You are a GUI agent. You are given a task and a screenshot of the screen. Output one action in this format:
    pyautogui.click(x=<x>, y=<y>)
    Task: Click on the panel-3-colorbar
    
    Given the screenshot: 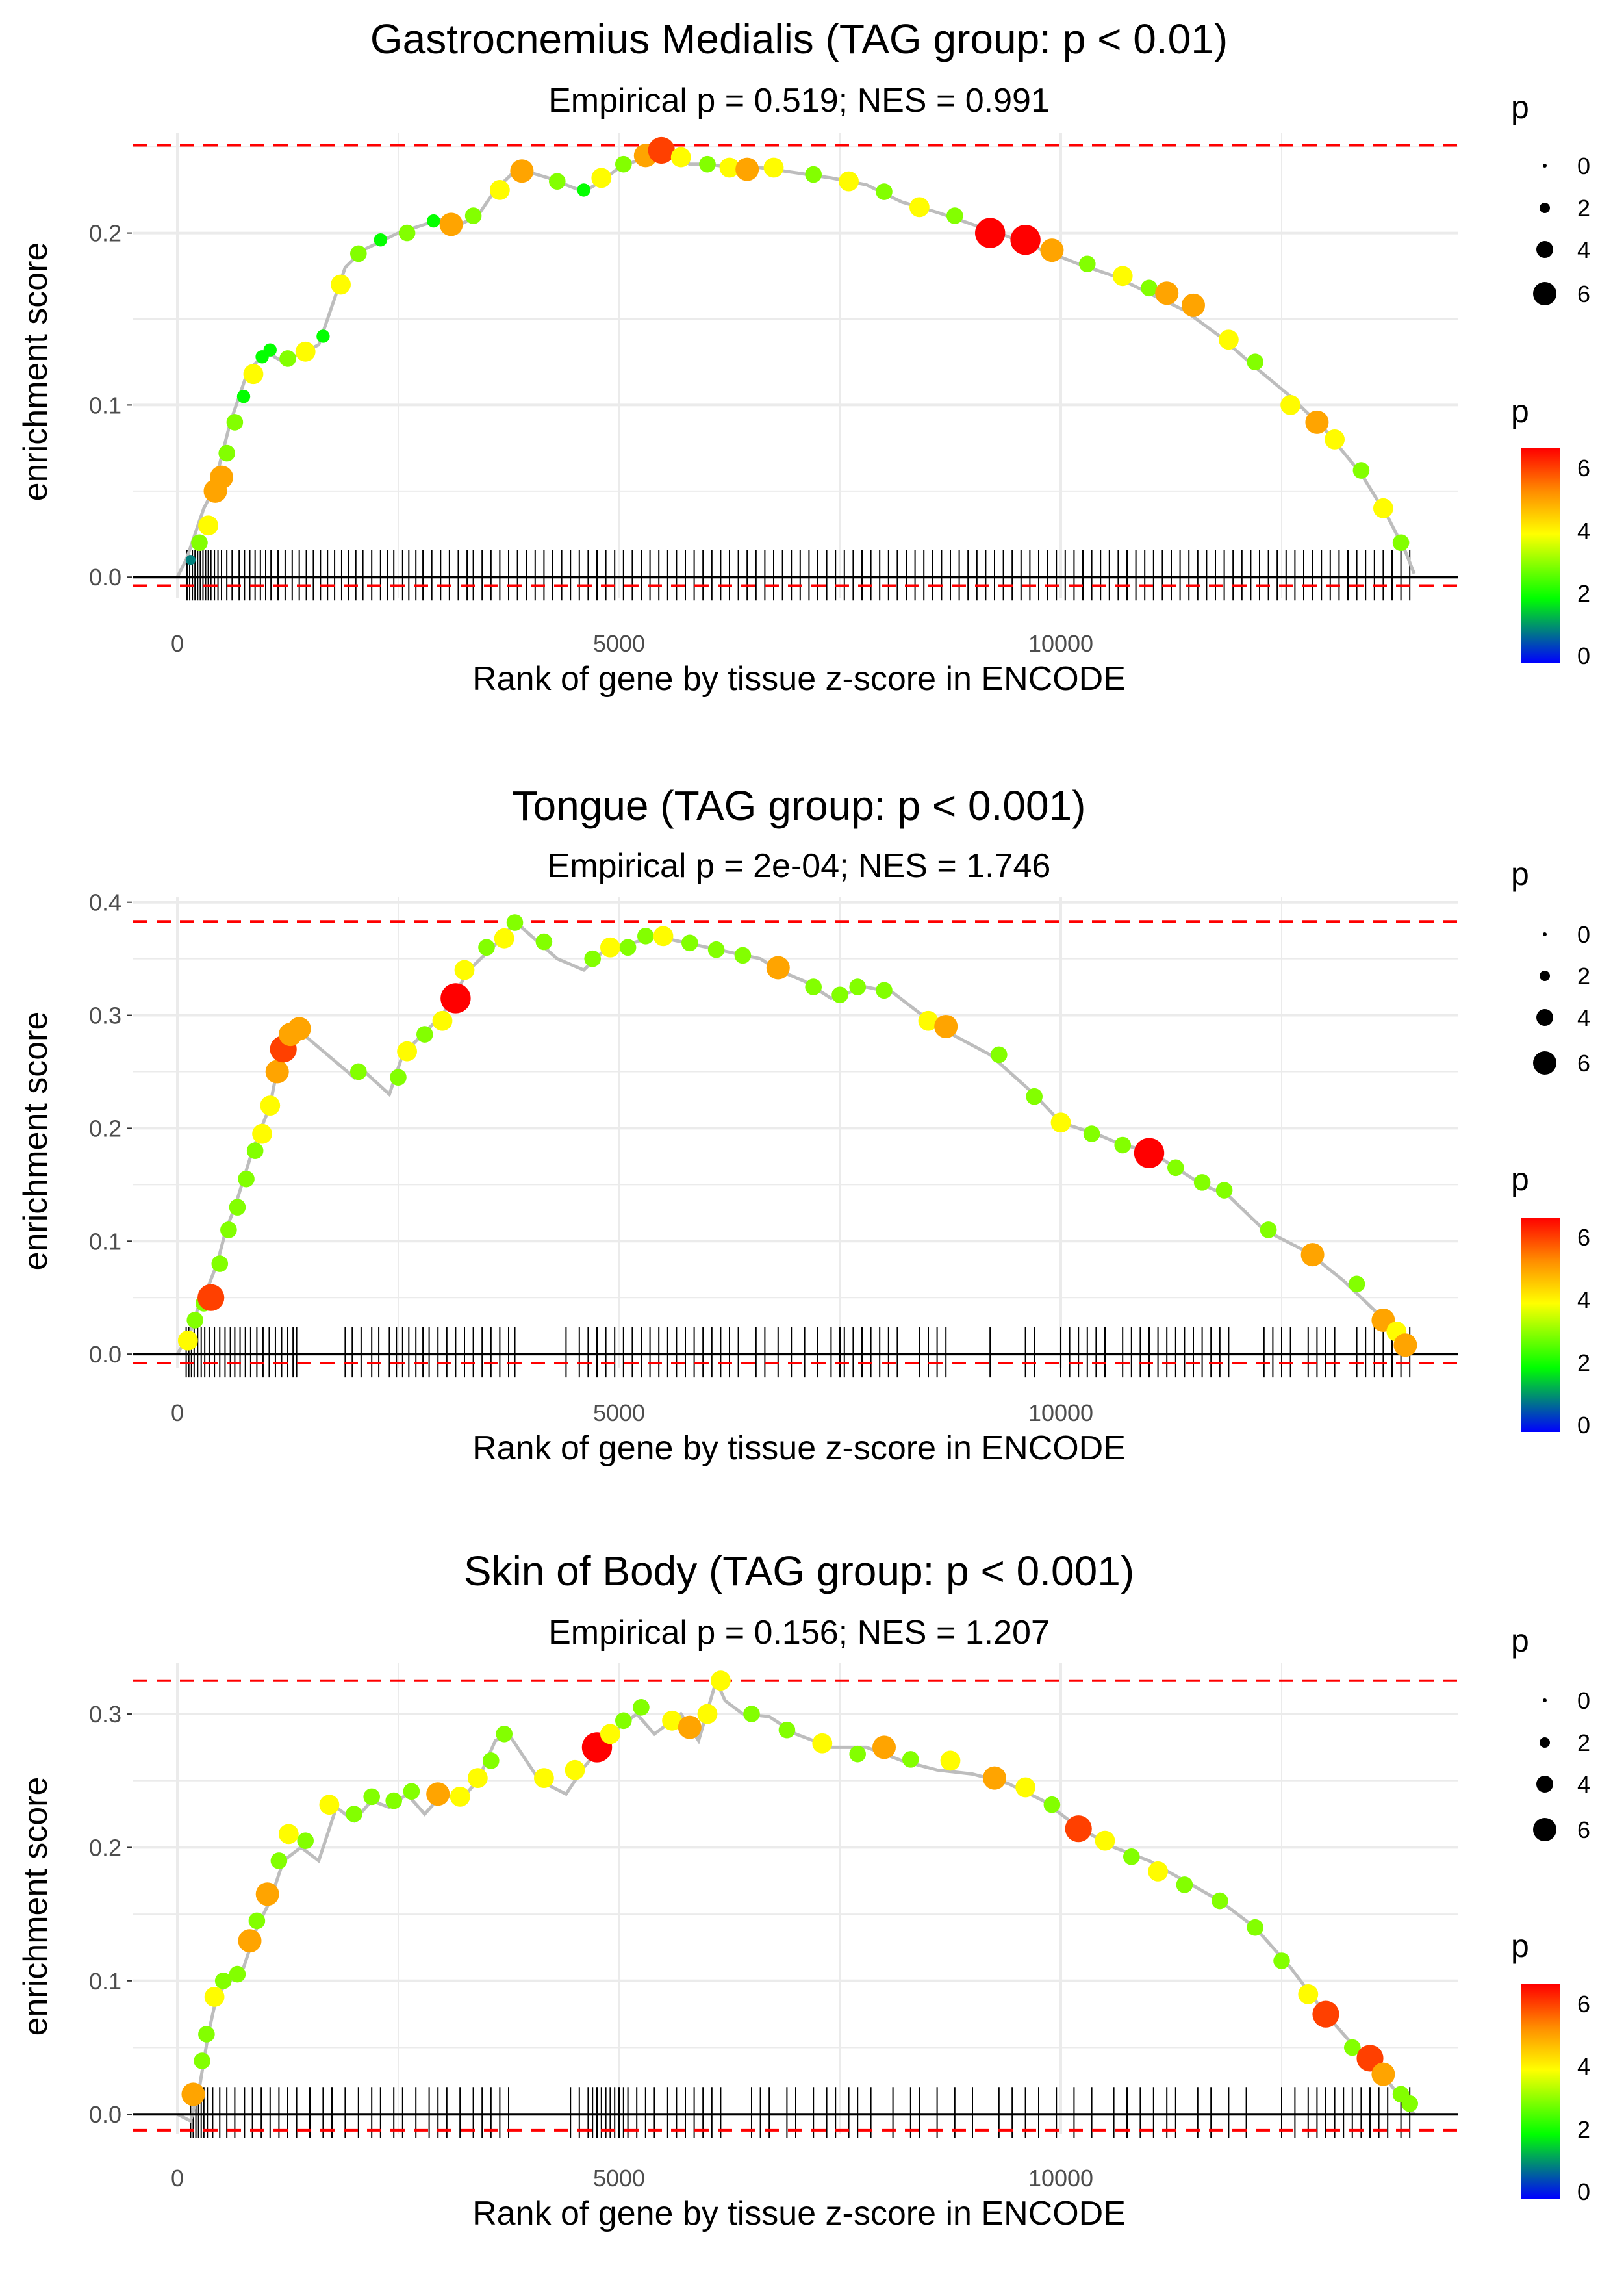 What is the action you would take?
    pyautogui.click(x=1540, y=2091)
    